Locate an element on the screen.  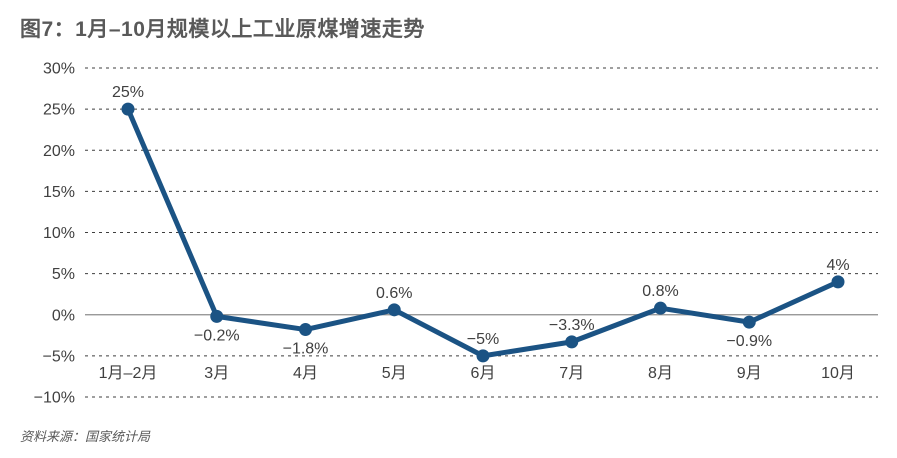
y-axis-tick-label: 10% is located at coordinates (59, 233).